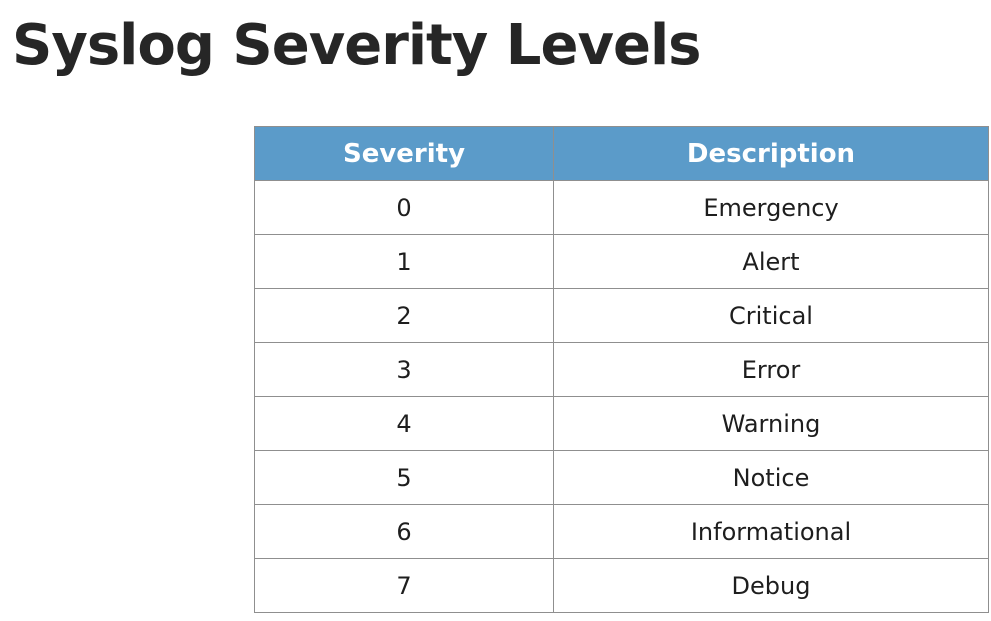 The width and height of the screenshot is (991, 621). Describe the element at coordinates (771, 585) in the screenshot. I see `description-cell: Debug` at that location.